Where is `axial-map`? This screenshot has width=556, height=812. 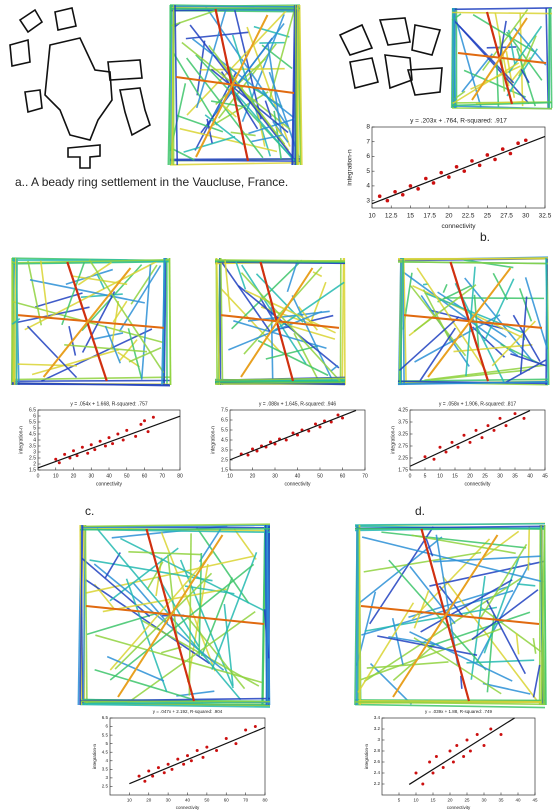 axial-map is located at coordinates (235, 85).